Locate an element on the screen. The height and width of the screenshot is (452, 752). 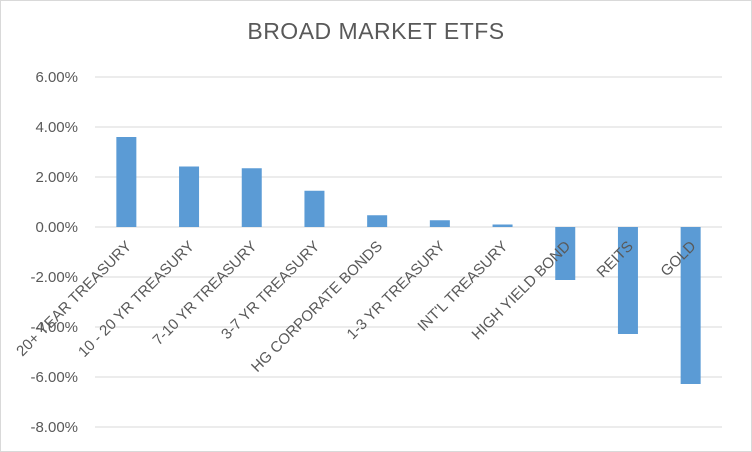
chart-title: BROAD MARKET ETFS is located at coordinates (376, 31).